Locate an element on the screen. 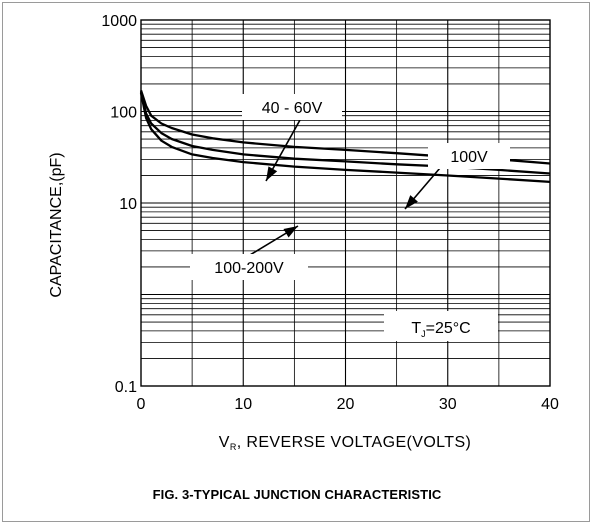 The width and height of the screenshot is (594, 526). series-line is located at coordinates (345, 138).